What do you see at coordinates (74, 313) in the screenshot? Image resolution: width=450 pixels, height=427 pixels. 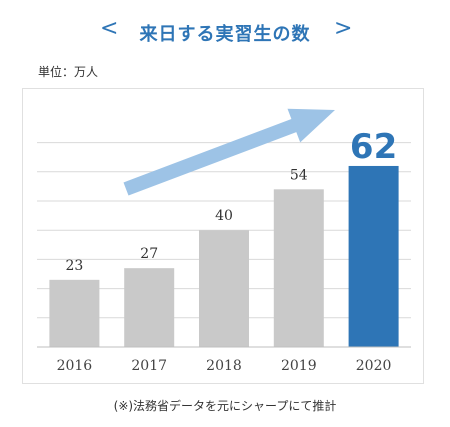 I see `bar-2016` at bounding box center [74, 313].